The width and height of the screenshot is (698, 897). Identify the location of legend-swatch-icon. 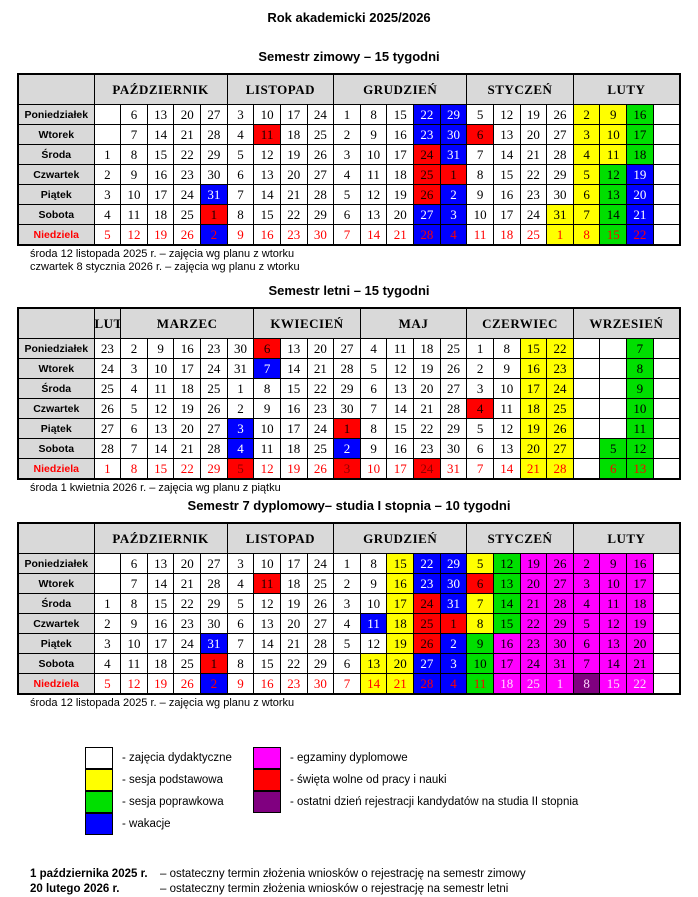
(99, 757).